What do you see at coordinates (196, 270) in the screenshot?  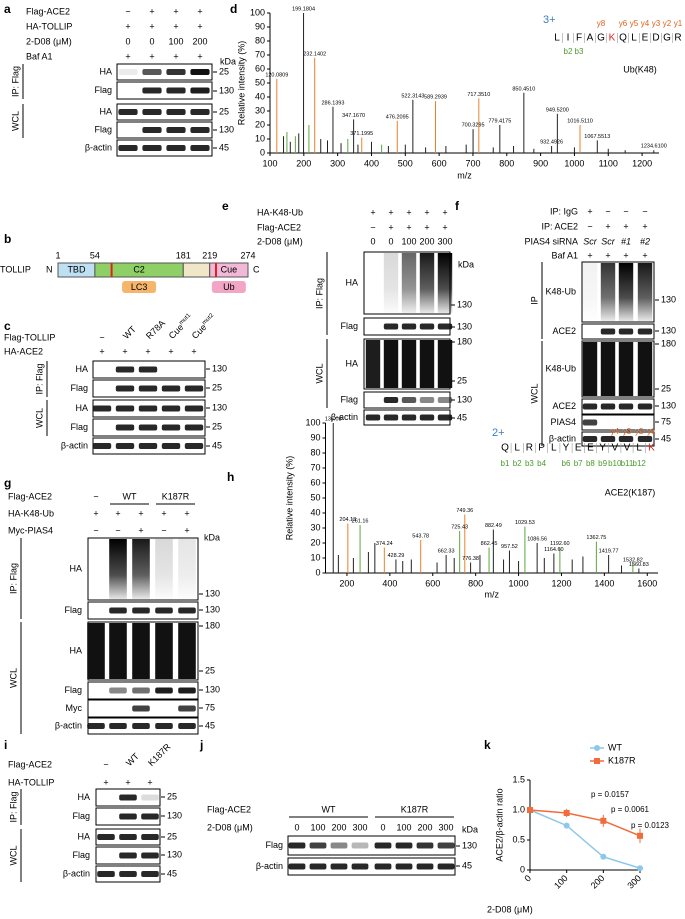 I see `domain-box` at bounding box center [196, 270].